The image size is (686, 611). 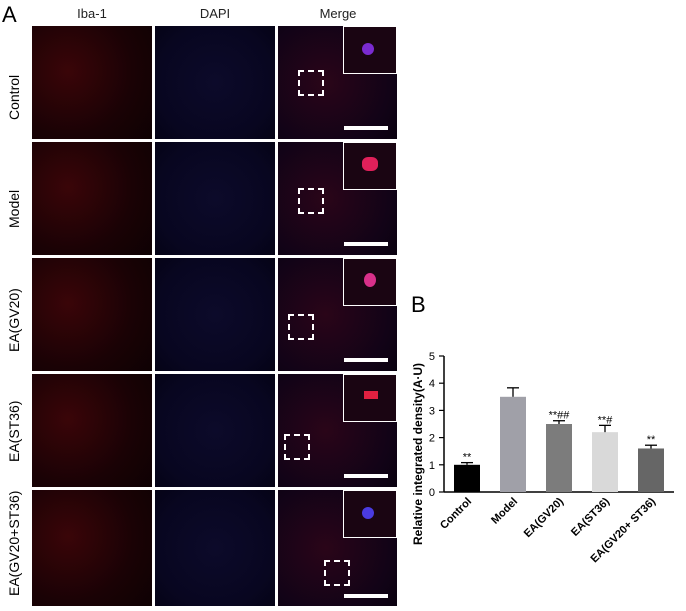 I want to click on image-ea-gv20-iba1, so click(x=92, y=314).